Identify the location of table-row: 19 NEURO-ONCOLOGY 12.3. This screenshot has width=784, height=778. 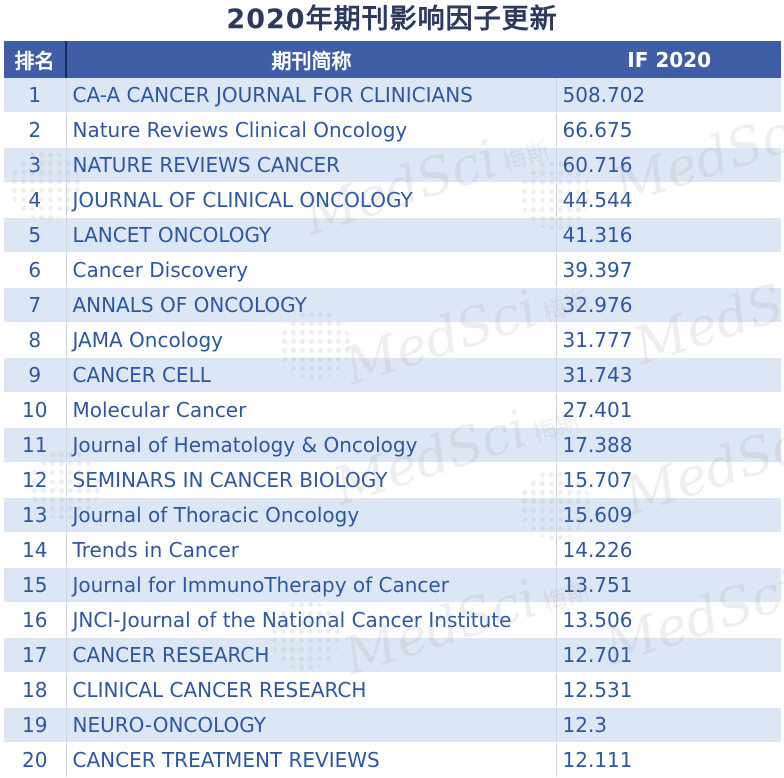
(392, 725).